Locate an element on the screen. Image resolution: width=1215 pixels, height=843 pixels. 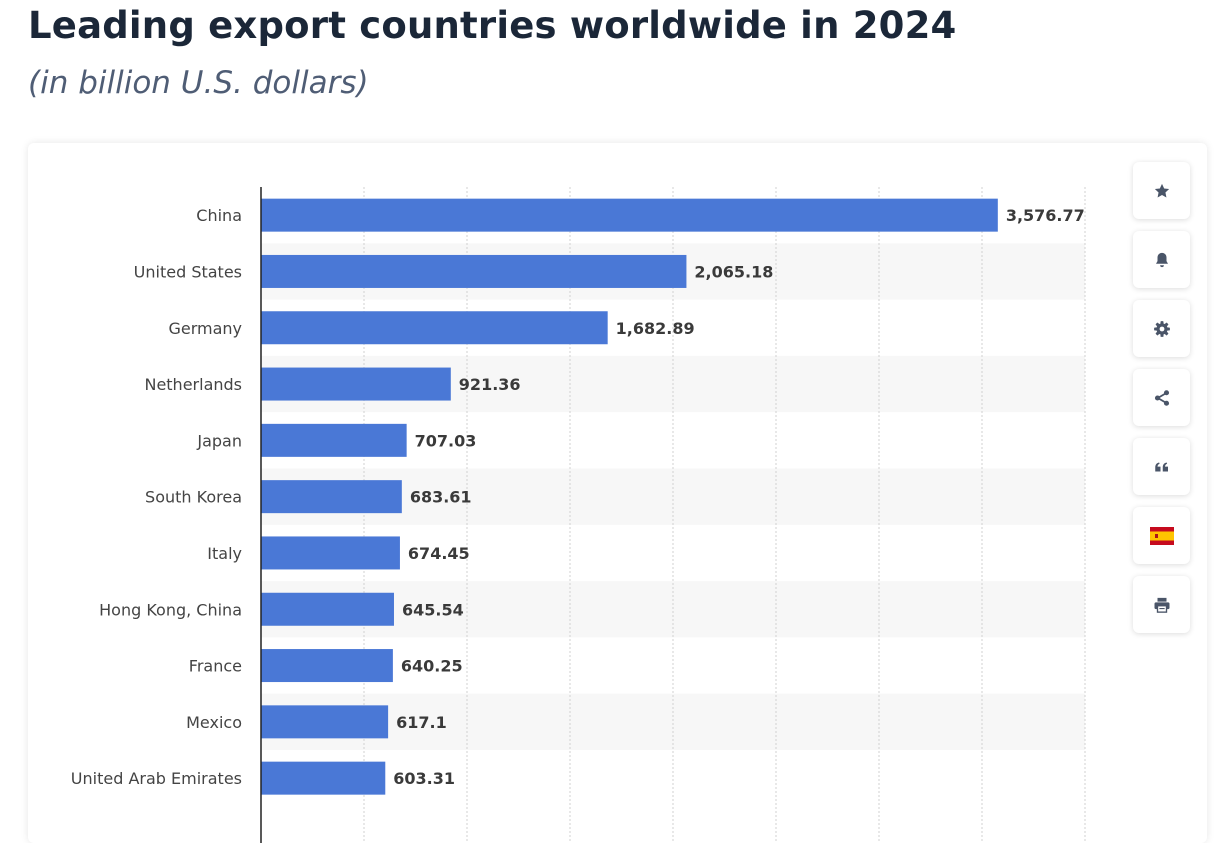
citation-button is located at coordinates (1161, 466).